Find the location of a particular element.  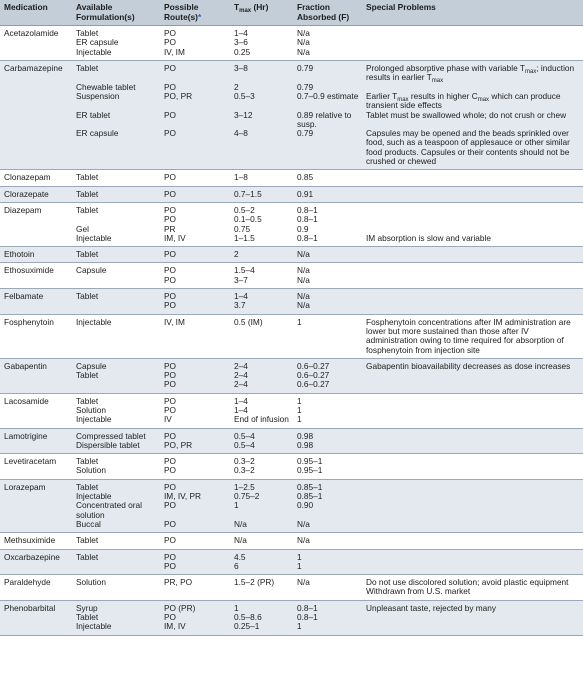

table-row: Solution PO 1–4 1 is located at coordinates (291, 410).